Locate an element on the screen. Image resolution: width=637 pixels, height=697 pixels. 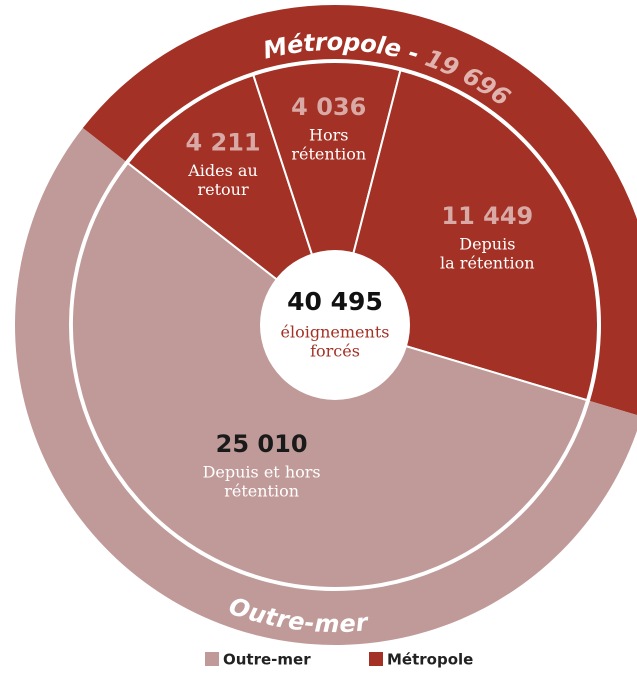
center-value: 40 495 is located at coordinates (335, 301).